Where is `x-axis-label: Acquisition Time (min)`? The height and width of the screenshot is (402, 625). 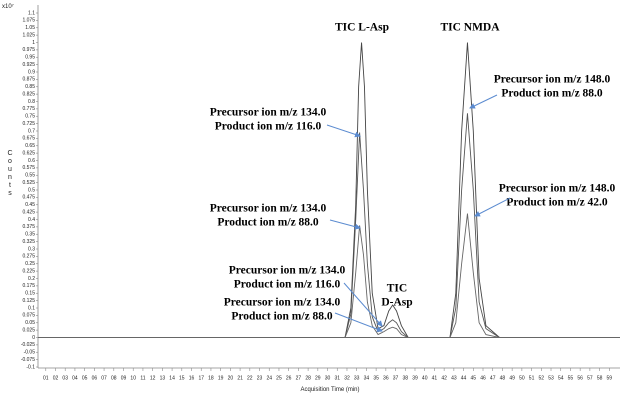
x-axis-label: Acquisition Time (min) is located at coordinates (329, 390).